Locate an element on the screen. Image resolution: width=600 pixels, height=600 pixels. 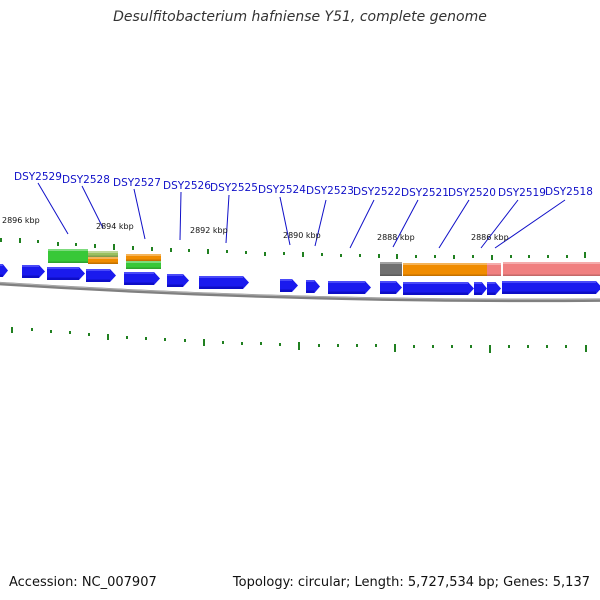
label-leader-lines is located at coordinates (301, 215).